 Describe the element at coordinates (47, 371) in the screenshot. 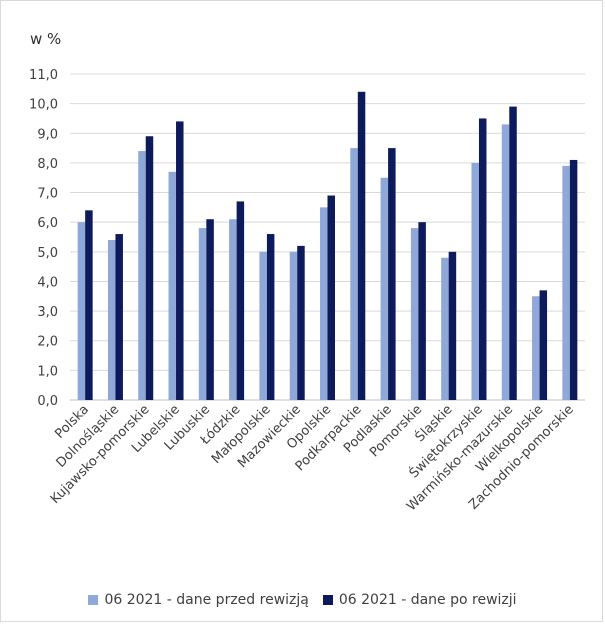

I see `y-tick-label: 1,0` at that location.